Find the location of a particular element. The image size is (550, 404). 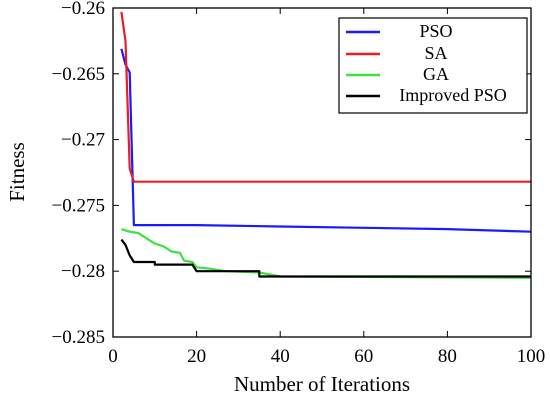

x-tick-label: 100 is located at coordinates (531, 356).